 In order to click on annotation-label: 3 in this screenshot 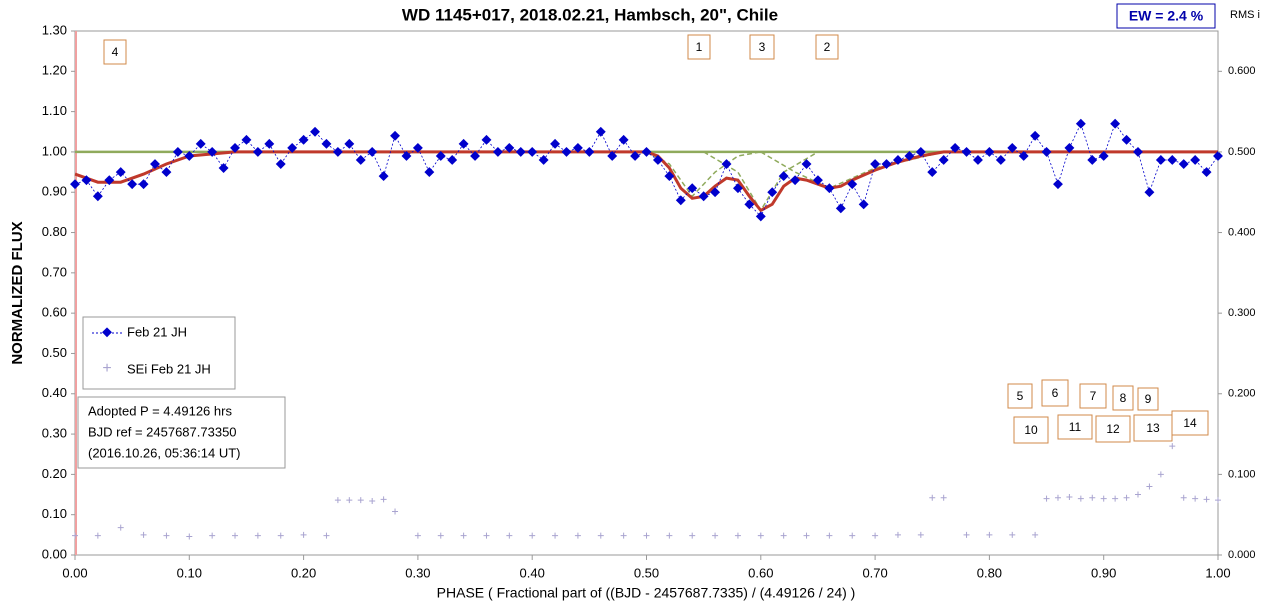, I will do `click(762, 47)`.